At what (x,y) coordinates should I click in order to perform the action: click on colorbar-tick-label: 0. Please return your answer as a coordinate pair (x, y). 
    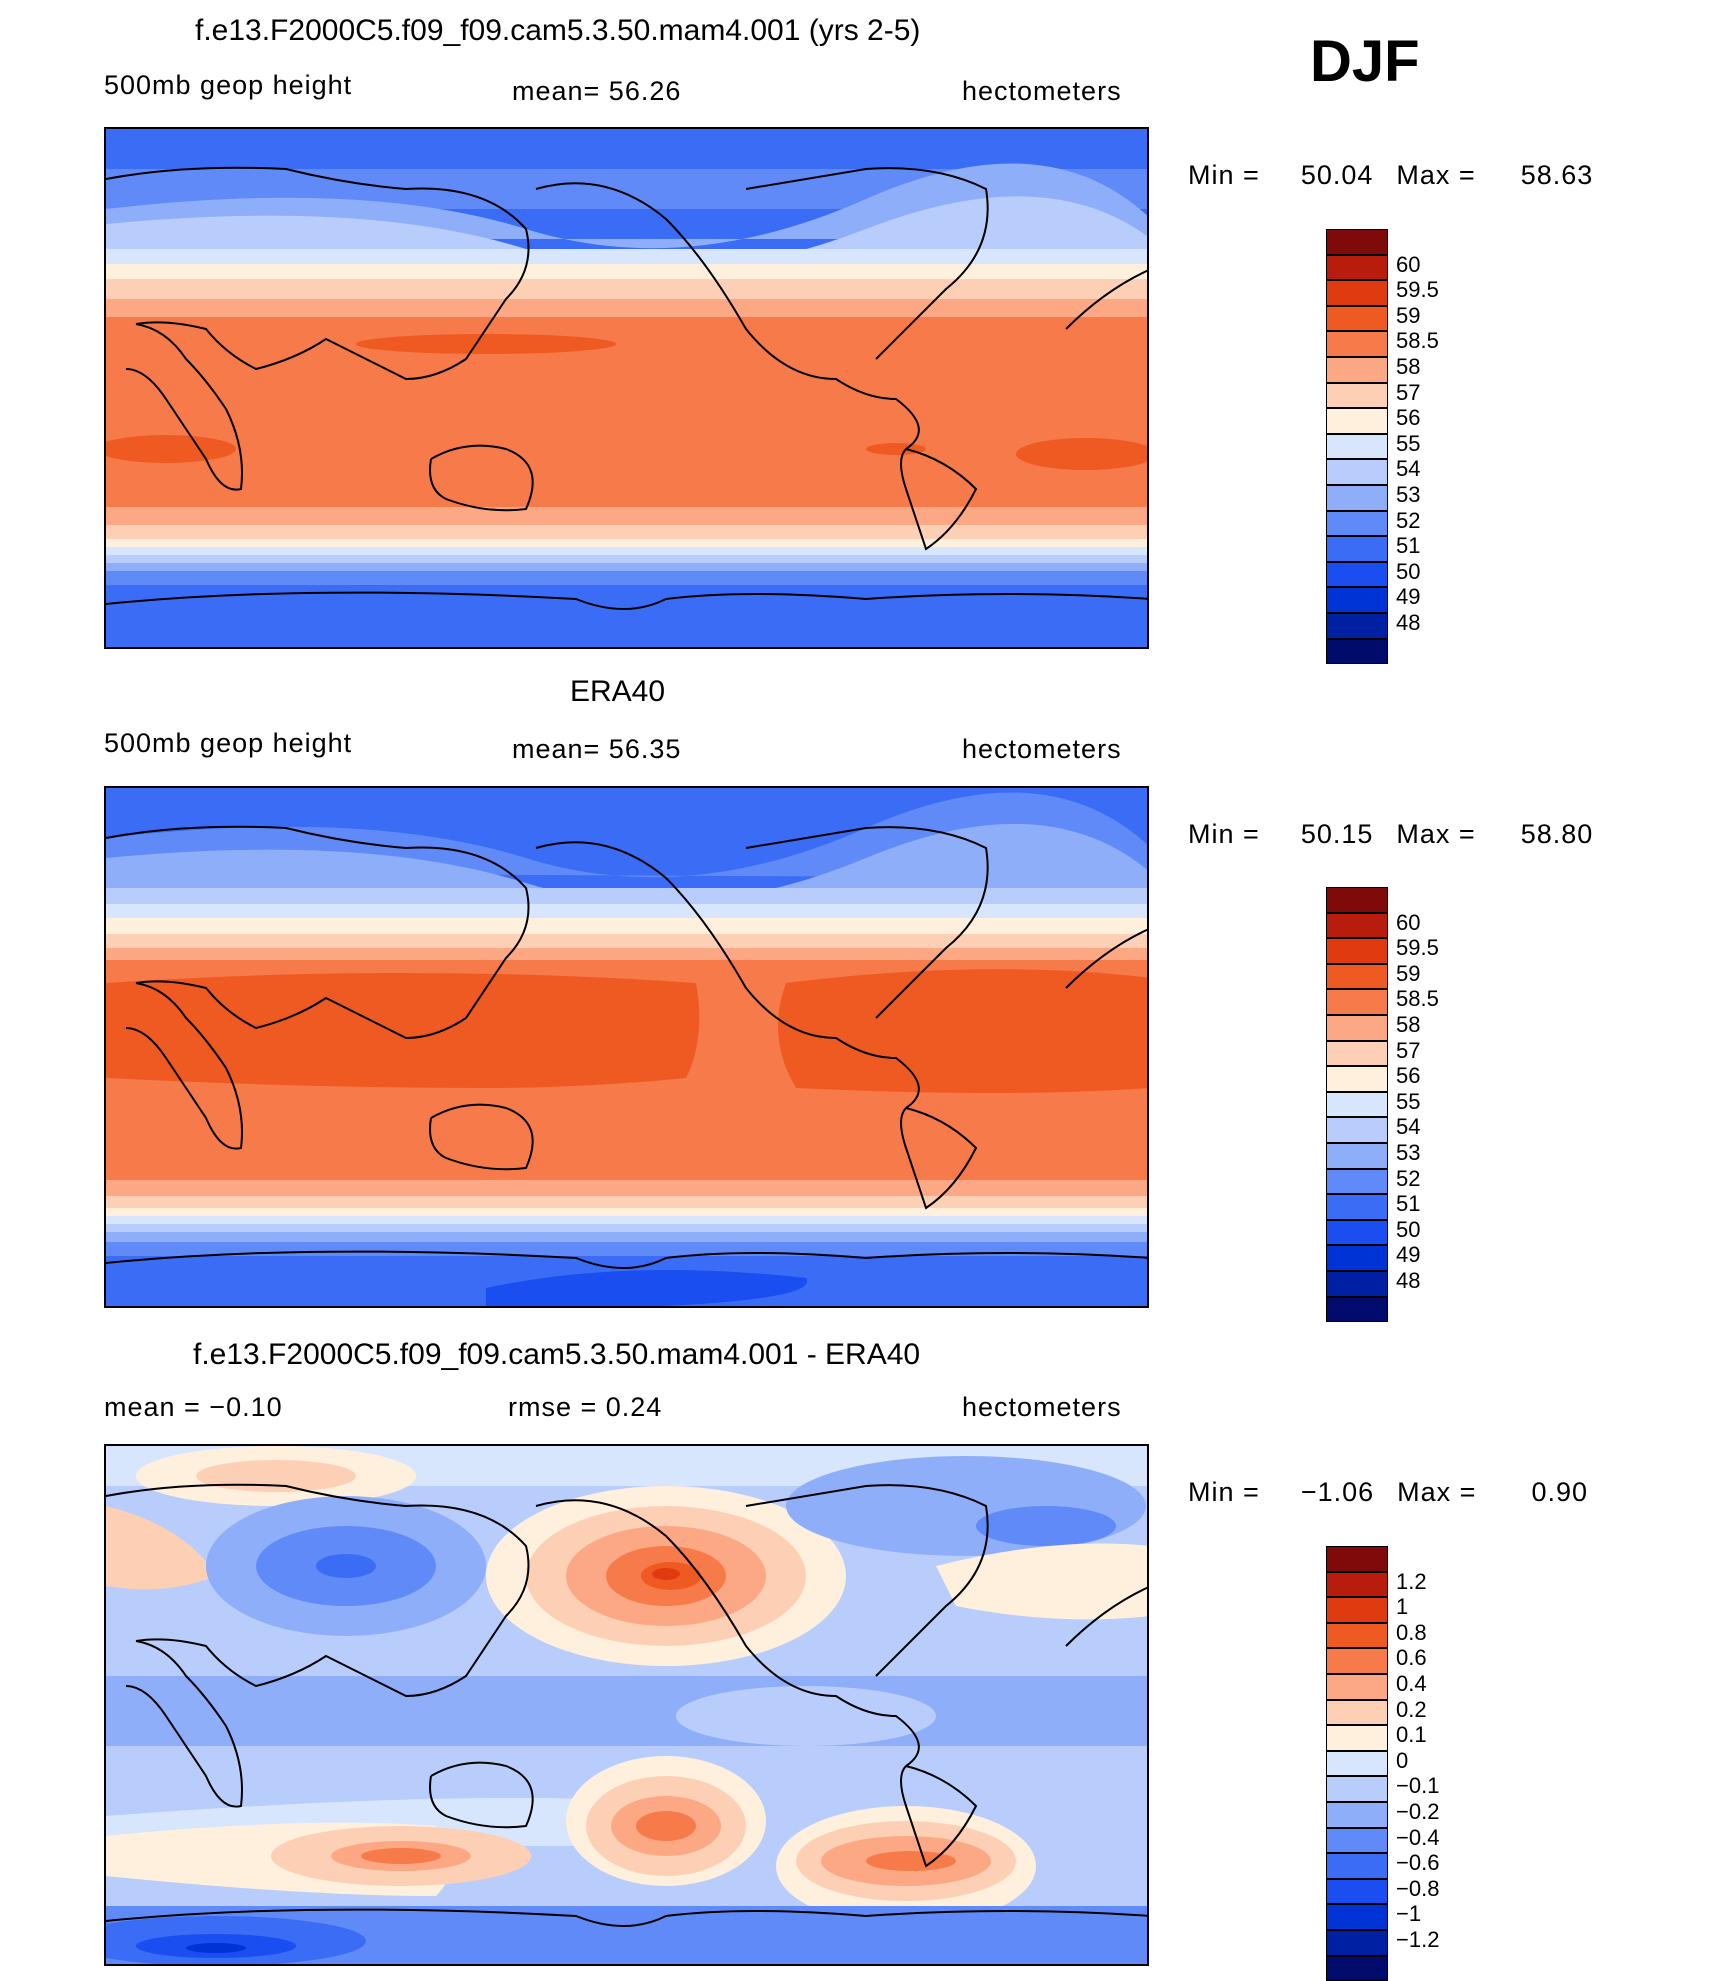
    Looking at the image, I should click on (1402, 1760).